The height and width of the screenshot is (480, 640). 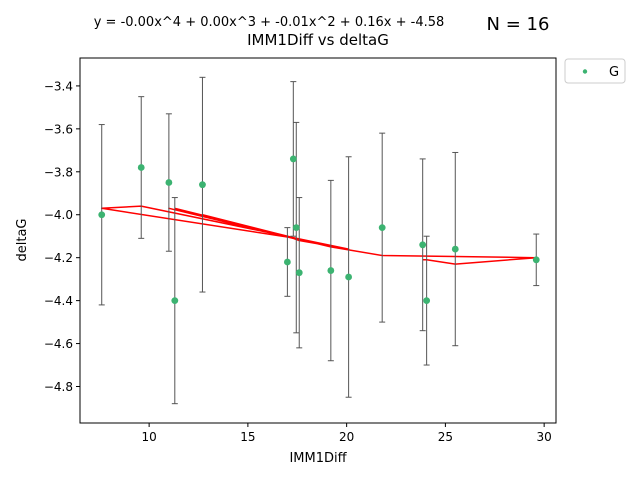 I want to click on sample-count: N = 16, so click(x=518, y=24).